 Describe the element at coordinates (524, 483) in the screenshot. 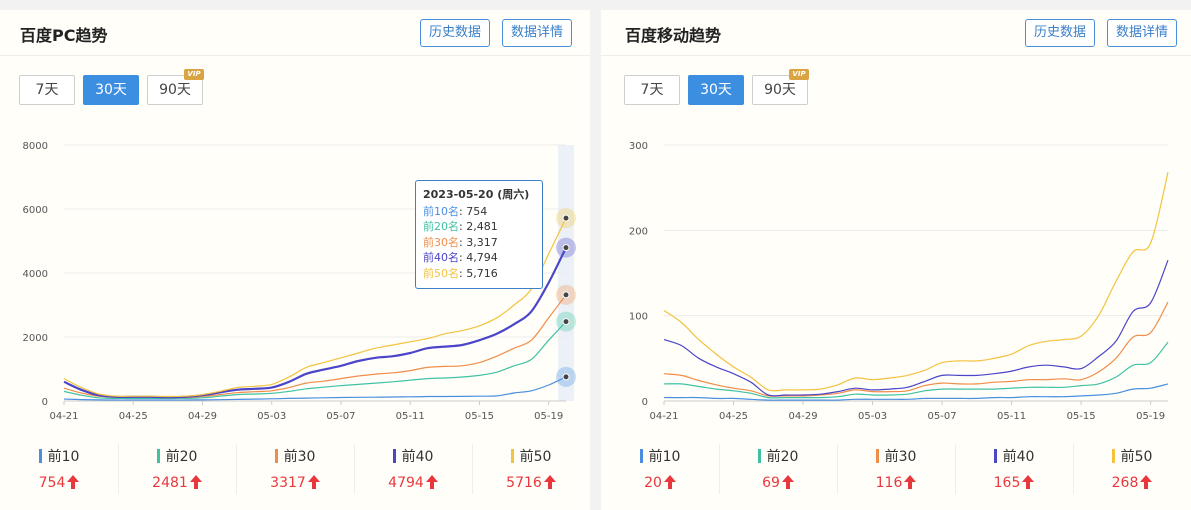

I see `legend-number: 5716` at that location.